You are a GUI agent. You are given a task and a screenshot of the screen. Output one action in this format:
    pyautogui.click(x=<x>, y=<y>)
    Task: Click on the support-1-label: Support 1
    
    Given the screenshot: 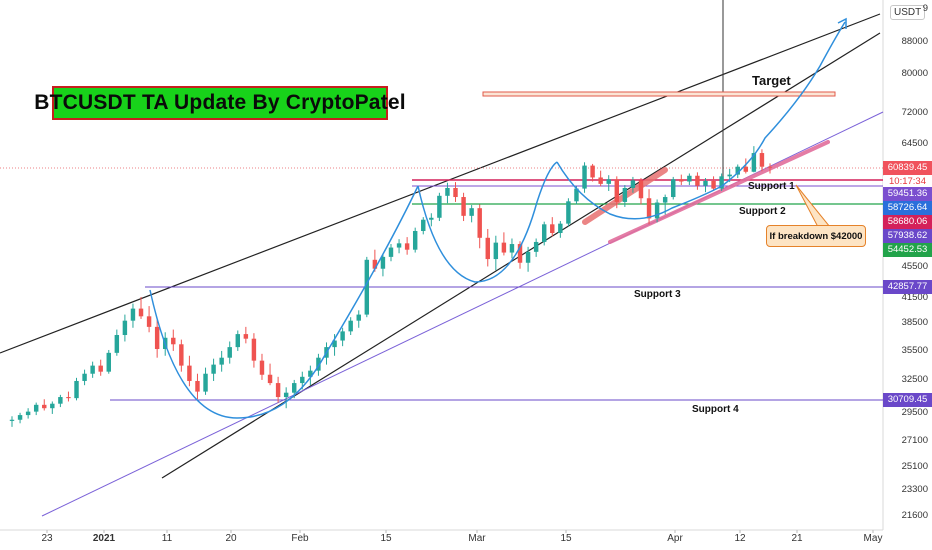 What is the action you would take?
    pyautogui.click(x=771, y=186)
    